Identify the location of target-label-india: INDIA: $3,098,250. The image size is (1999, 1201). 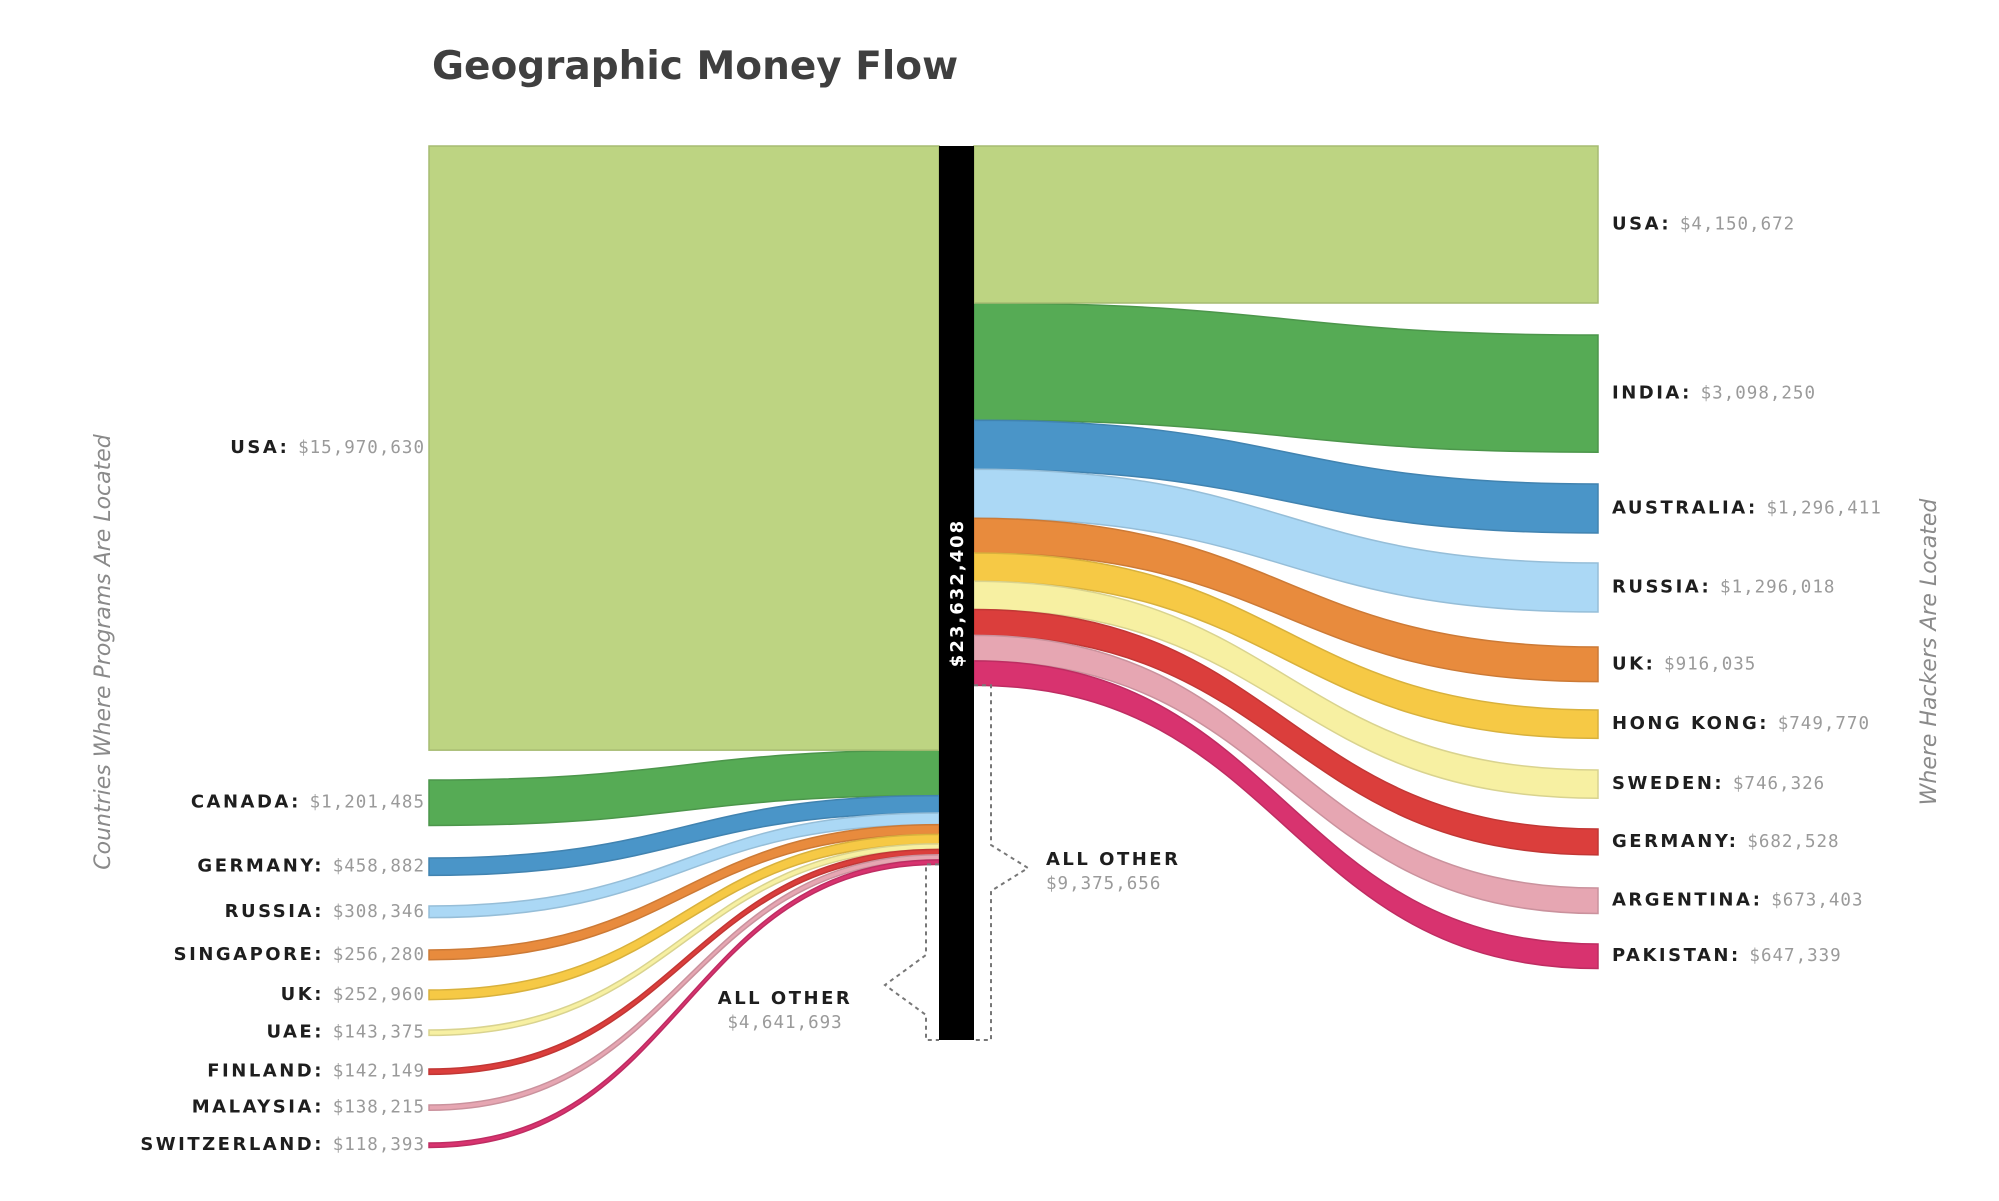
(1714, 393).